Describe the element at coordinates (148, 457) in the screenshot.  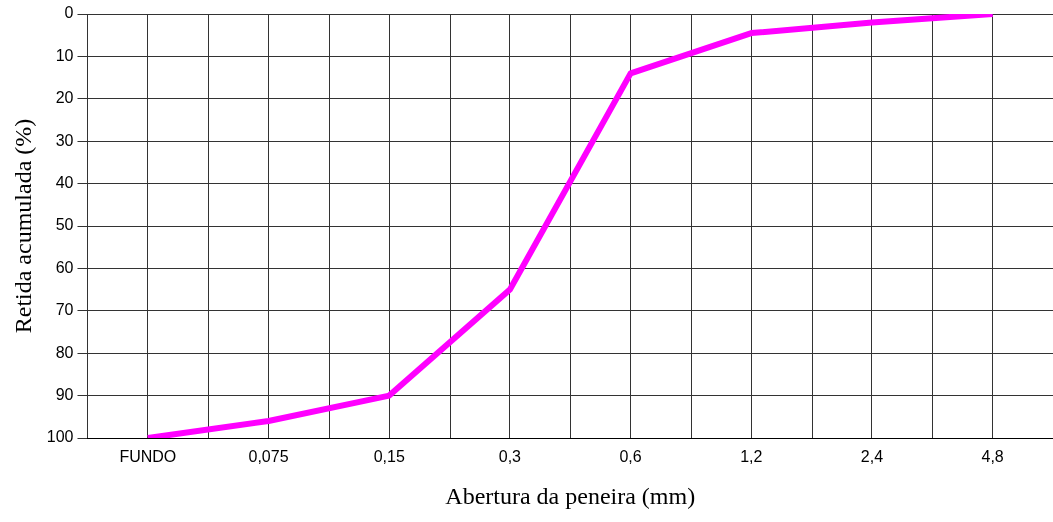
I see `x-tick-label: FUNDO` at that location.